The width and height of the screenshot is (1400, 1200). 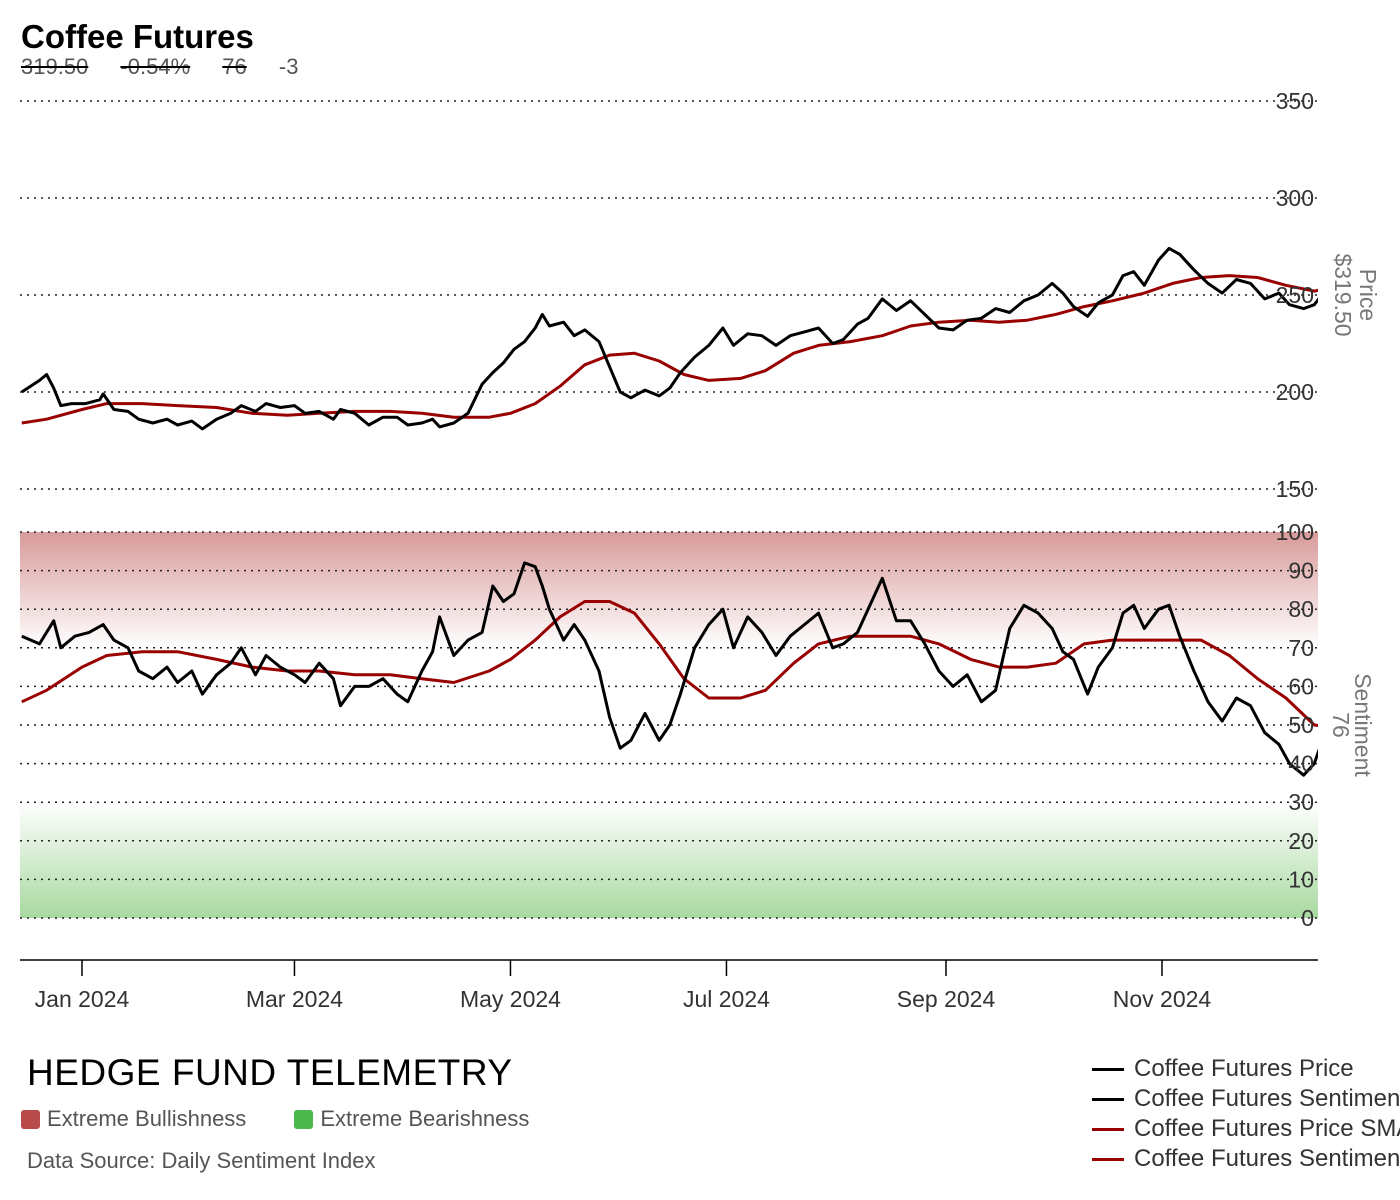 What do you see at coordinates (82, 999) in the screenshot?
I see `x-tick-label: Jan 2024` at bounding box center [82, 999].